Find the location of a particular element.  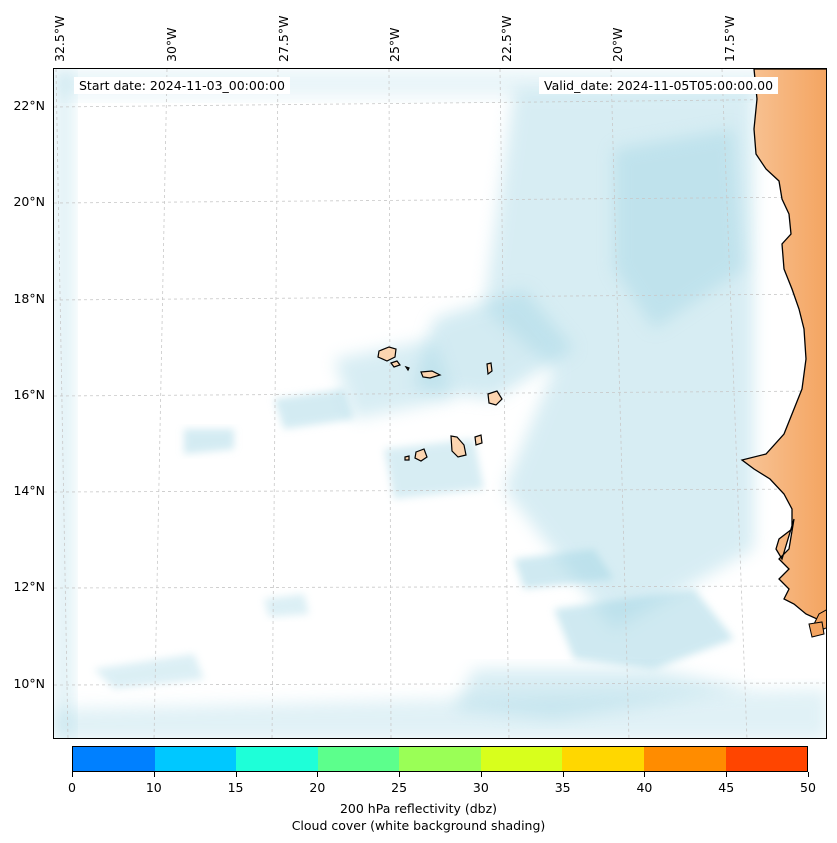

lon-label-32-5w: 32.5°W is located at coordinates (59, 38).